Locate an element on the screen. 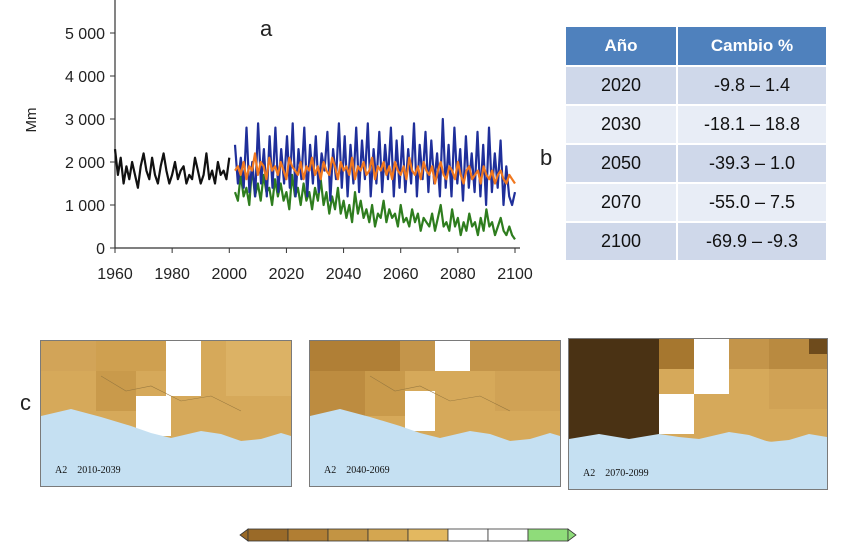  x-tick-label: 2060 is located at coordinates (401, 274).